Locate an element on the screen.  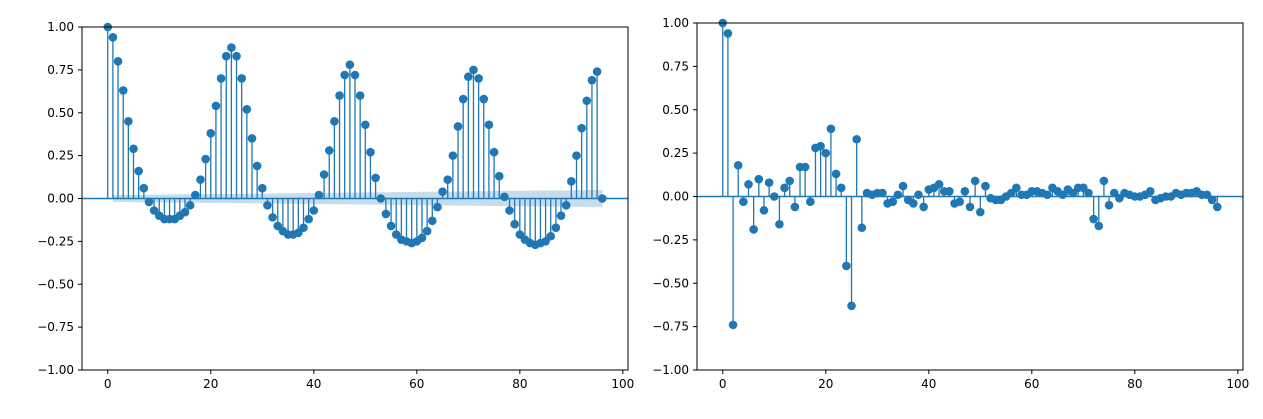
x-tick-label: 100 is located at coordinates (1237, 384).